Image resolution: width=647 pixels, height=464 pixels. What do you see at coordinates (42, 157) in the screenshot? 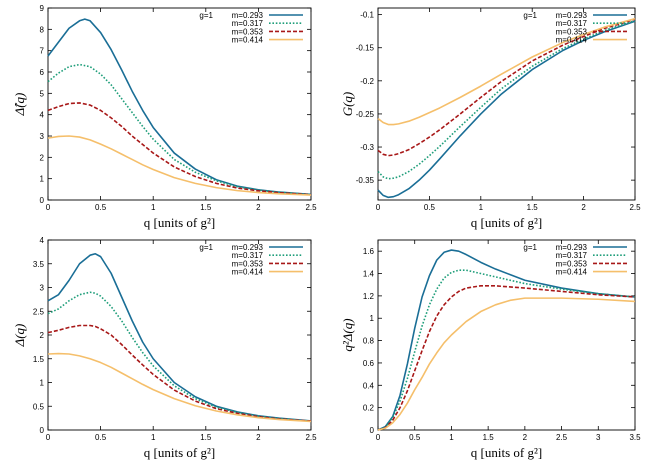
I see `y-tick-label: 2` at bounding box center [42, 157].